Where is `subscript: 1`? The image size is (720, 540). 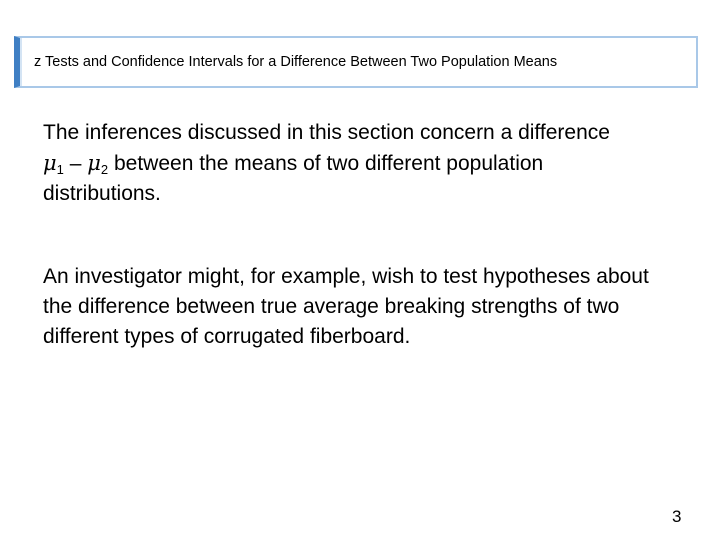
subscript: 1 is located at coordinates (60, 169).